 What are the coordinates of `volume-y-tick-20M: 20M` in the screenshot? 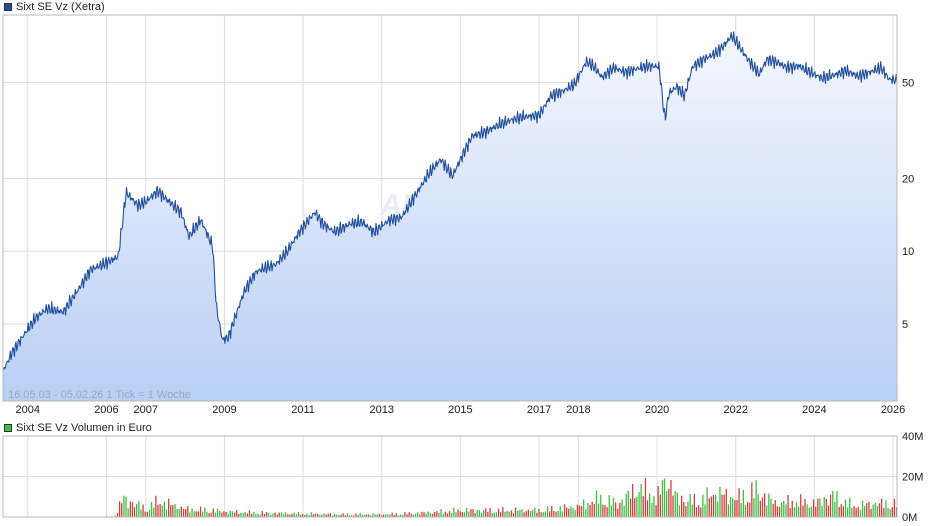 It's located at (912, 478).